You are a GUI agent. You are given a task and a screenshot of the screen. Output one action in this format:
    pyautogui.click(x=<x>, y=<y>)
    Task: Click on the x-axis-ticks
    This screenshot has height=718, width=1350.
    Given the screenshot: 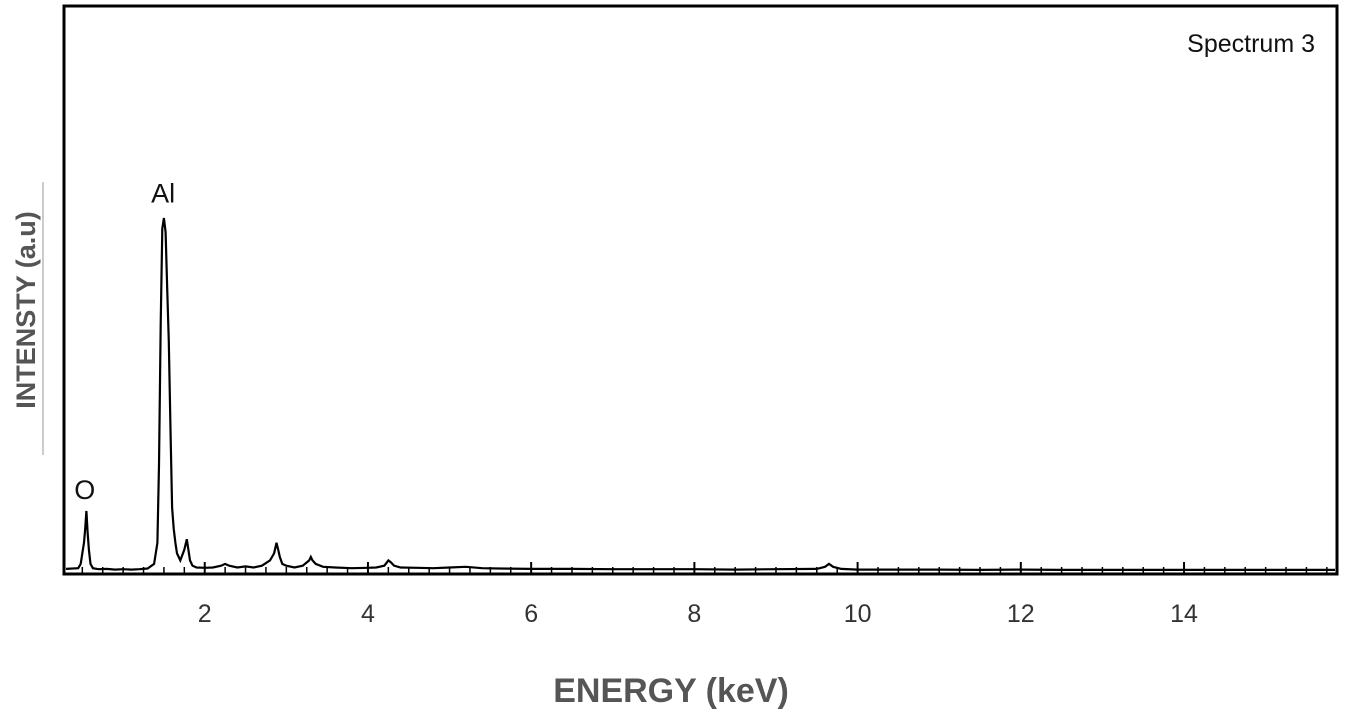 What is the action you would take?
    pyautogui.click(x=704, y=568)
    